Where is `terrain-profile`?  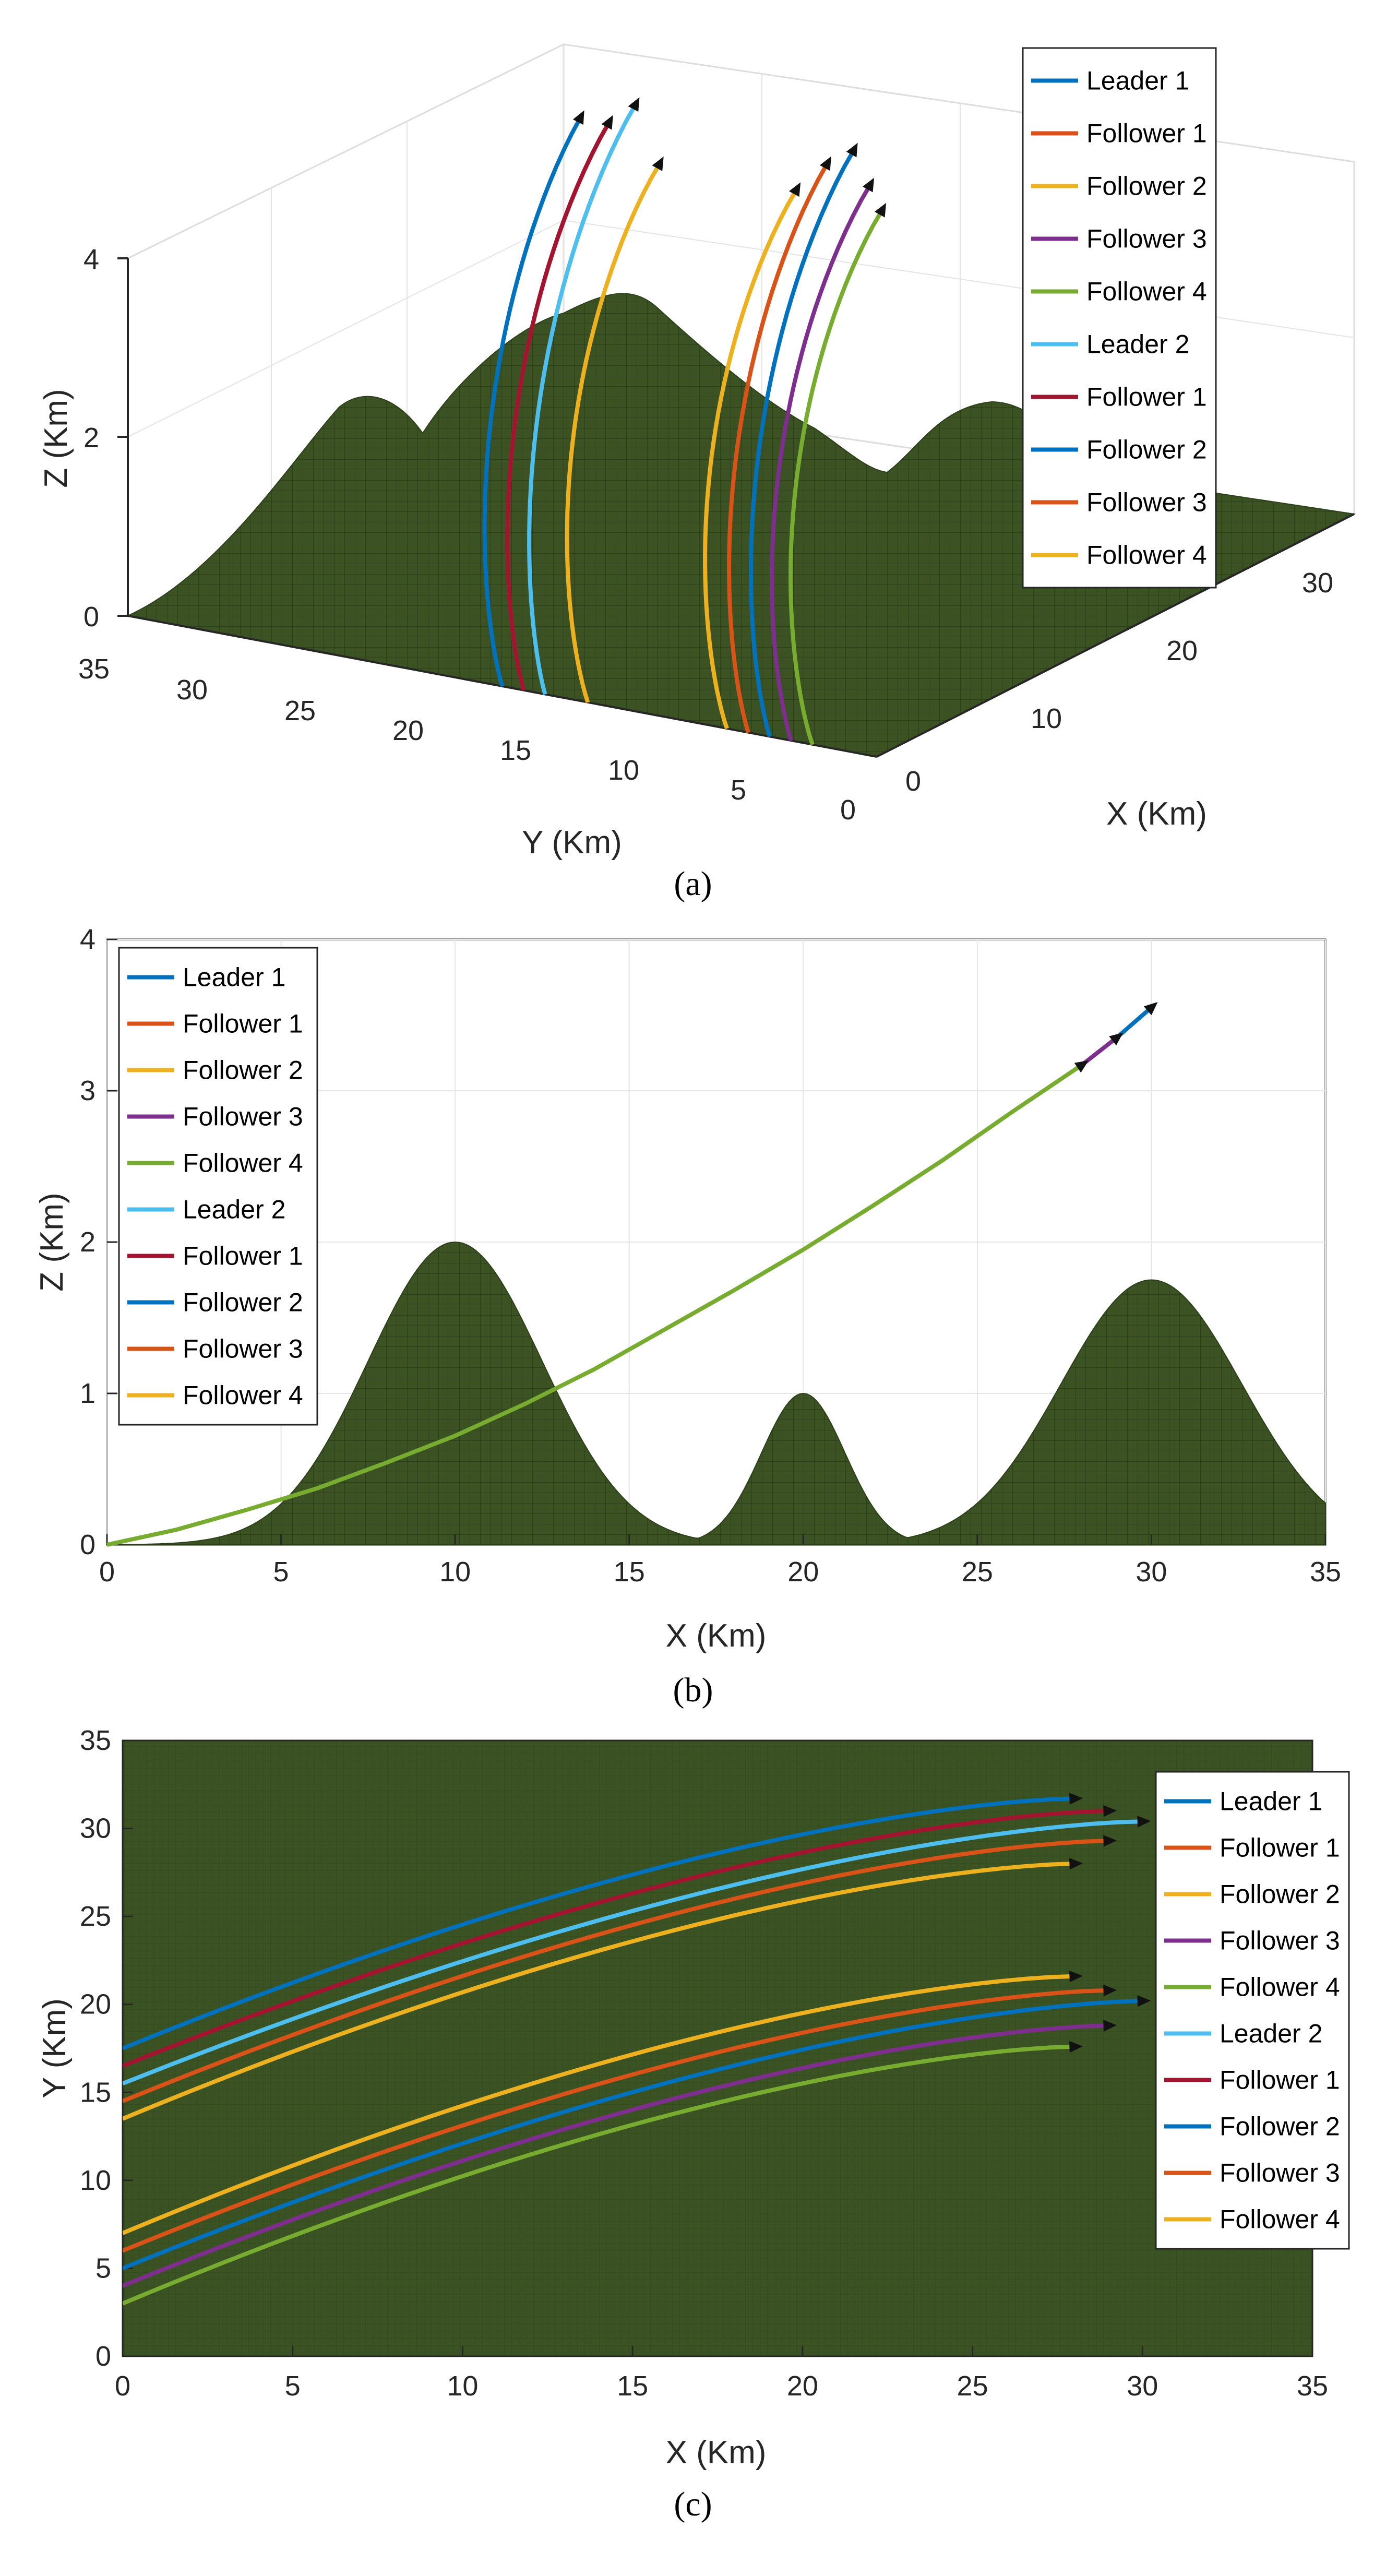
terrain-profile is located at coordinates (716, 1393).